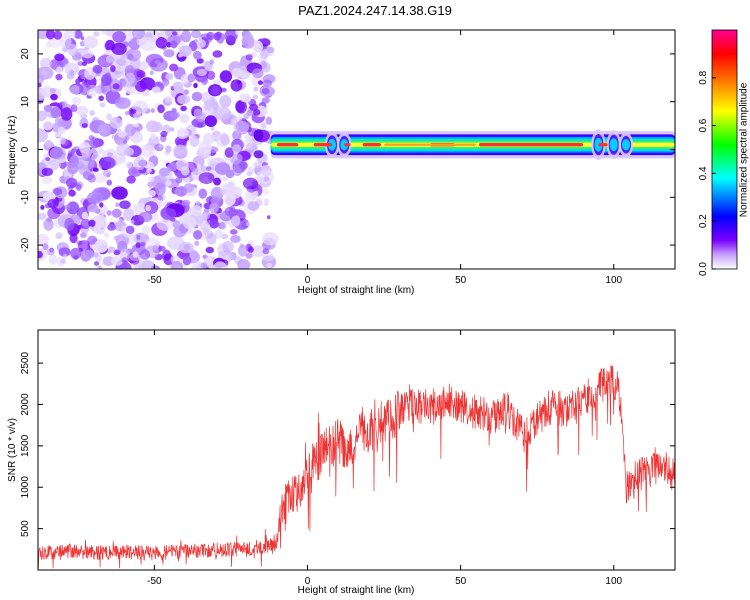 The height and width of the screenshot is (600, 750). What do you see at coordinates (12, 450) in the screenshot?
I see `snr-y-label: SNR (10 * v/v)` at bounding box center [12, 450].